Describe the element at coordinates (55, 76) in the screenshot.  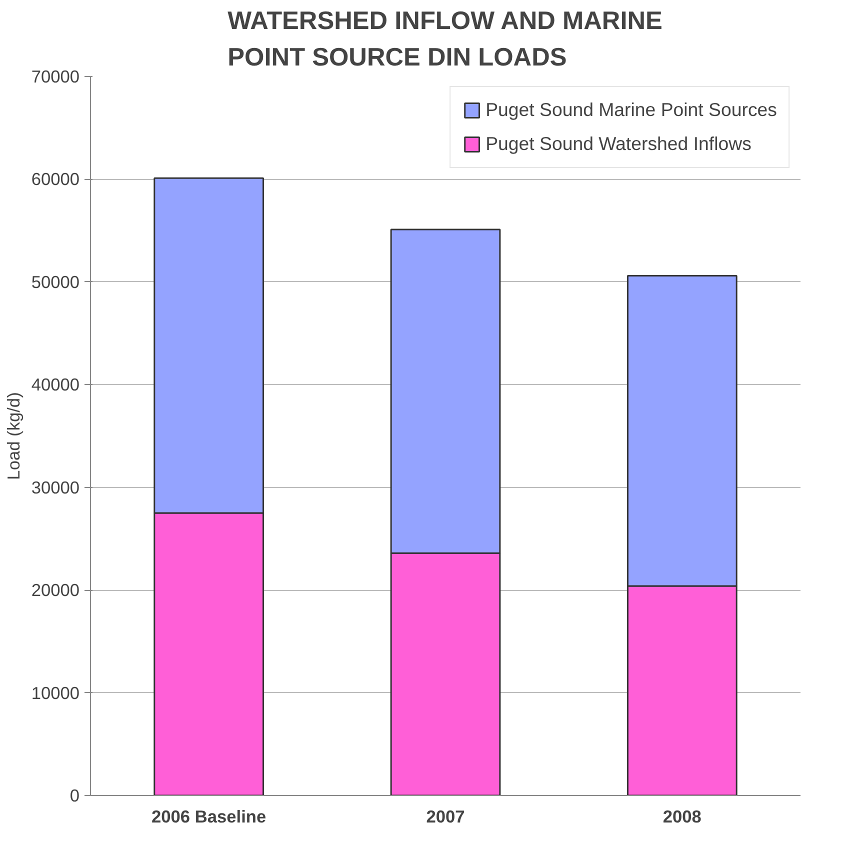
I see `y-tick-label: 70000` at that location.